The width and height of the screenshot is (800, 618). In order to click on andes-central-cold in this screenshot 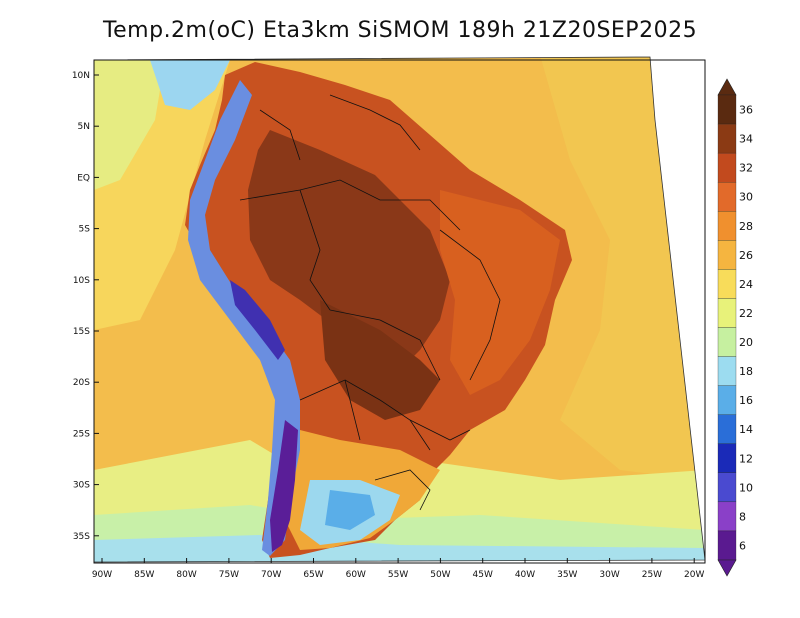, I will do `click(257, 320)`.